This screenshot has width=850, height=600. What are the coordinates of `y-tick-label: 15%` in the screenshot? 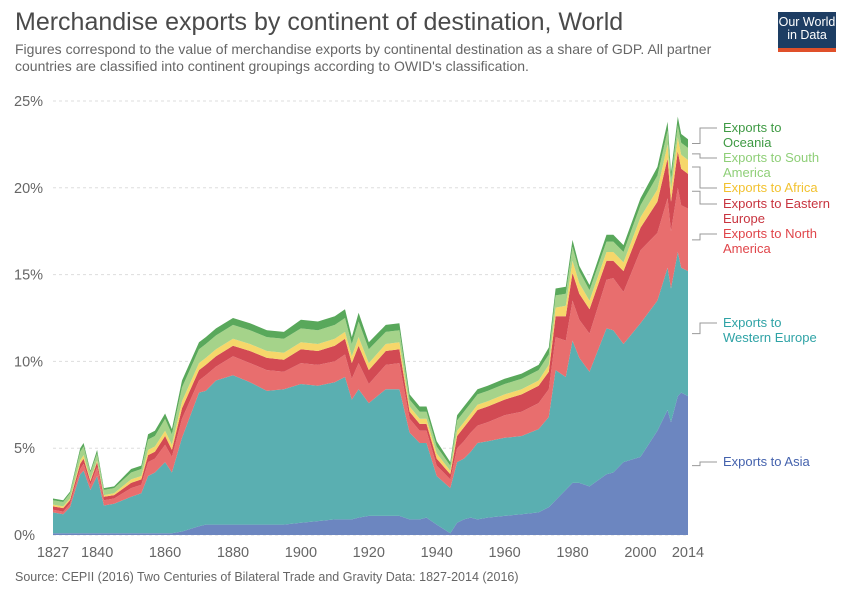 It's located at (28, 276).